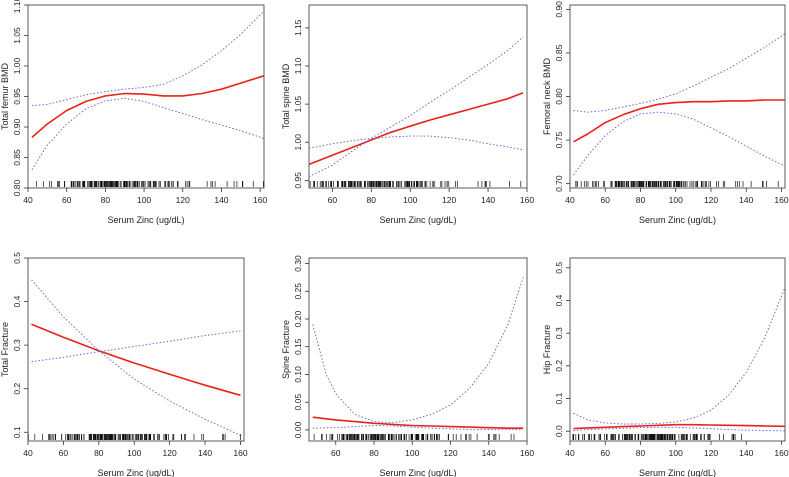 The width and height of the screenshot is (789, 477). Describe the element at coordinates (298, 429) in the screenshot. I see `y-tick-label: 0.00` at that location.